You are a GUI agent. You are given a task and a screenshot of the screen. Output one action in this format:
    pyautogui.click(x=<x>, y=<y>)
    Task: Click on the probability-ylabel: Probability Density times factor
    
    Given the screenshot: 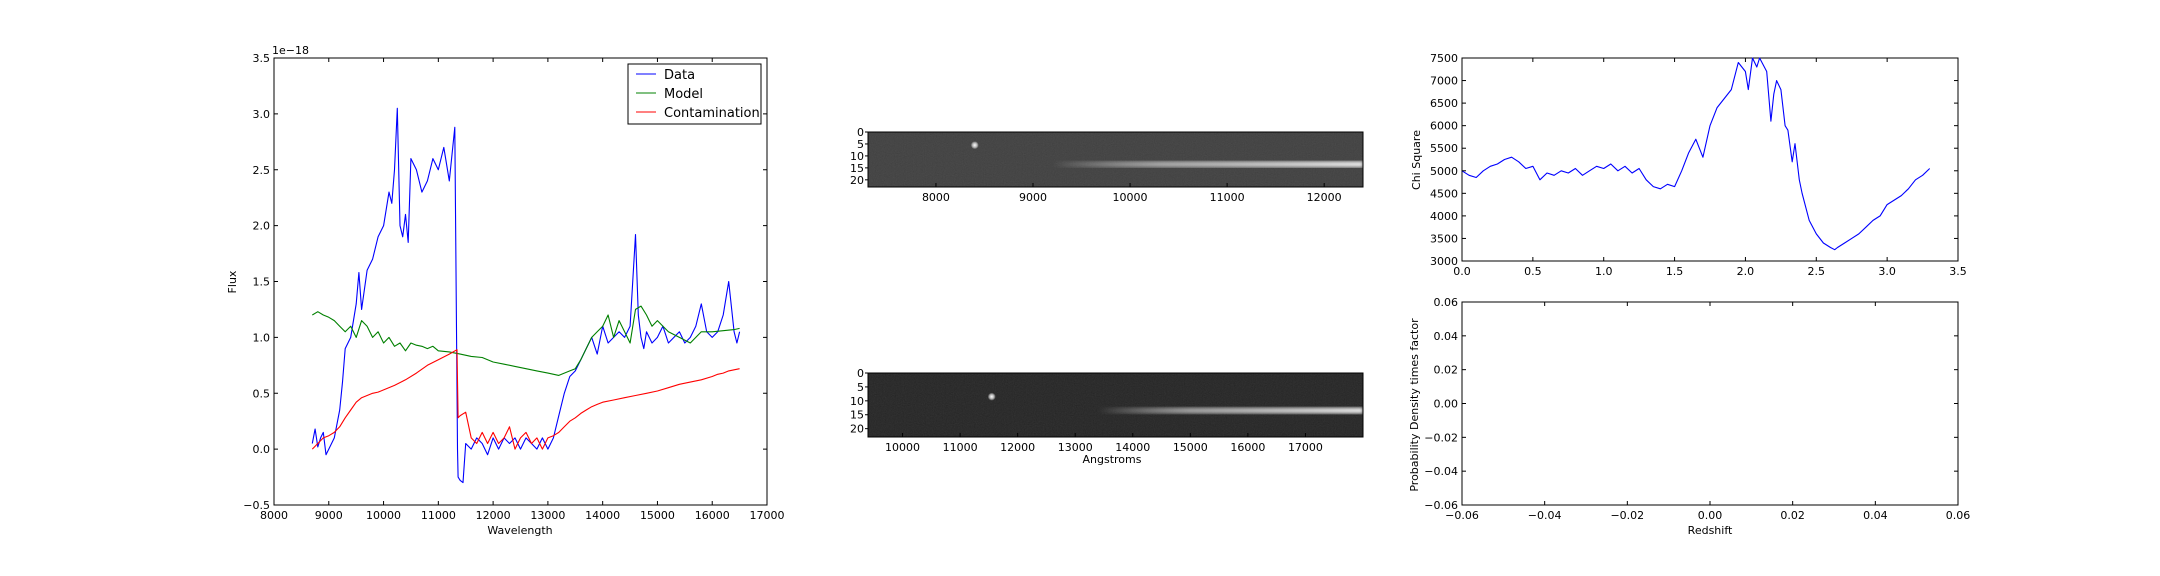 What is the action you would take?
    pyautogui.click(x=1414, y=405)
    